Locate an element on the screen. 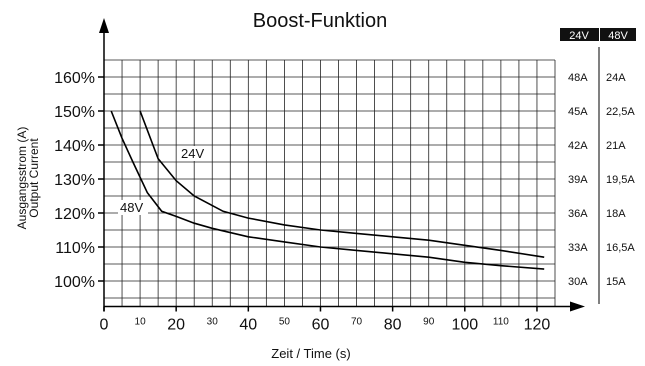 Image resolution: width=645 pixels, height=366 pixels. right-tick-48v: 18A is located at coordinates (616, 214).